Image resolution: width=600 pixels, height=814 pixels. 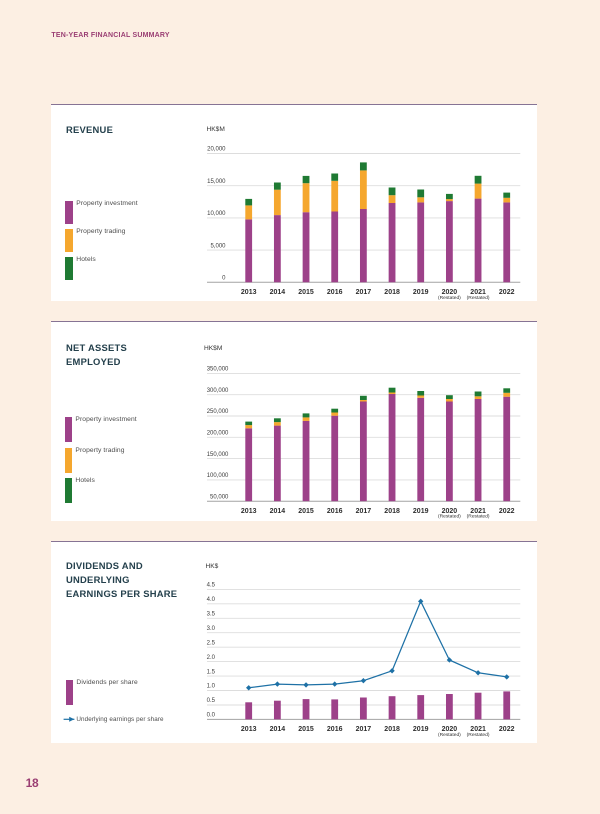 What do you see at coordinates (211, 629) in the screenshot?
I see `svg-text: 3.0` at bounding box center [211, 629].